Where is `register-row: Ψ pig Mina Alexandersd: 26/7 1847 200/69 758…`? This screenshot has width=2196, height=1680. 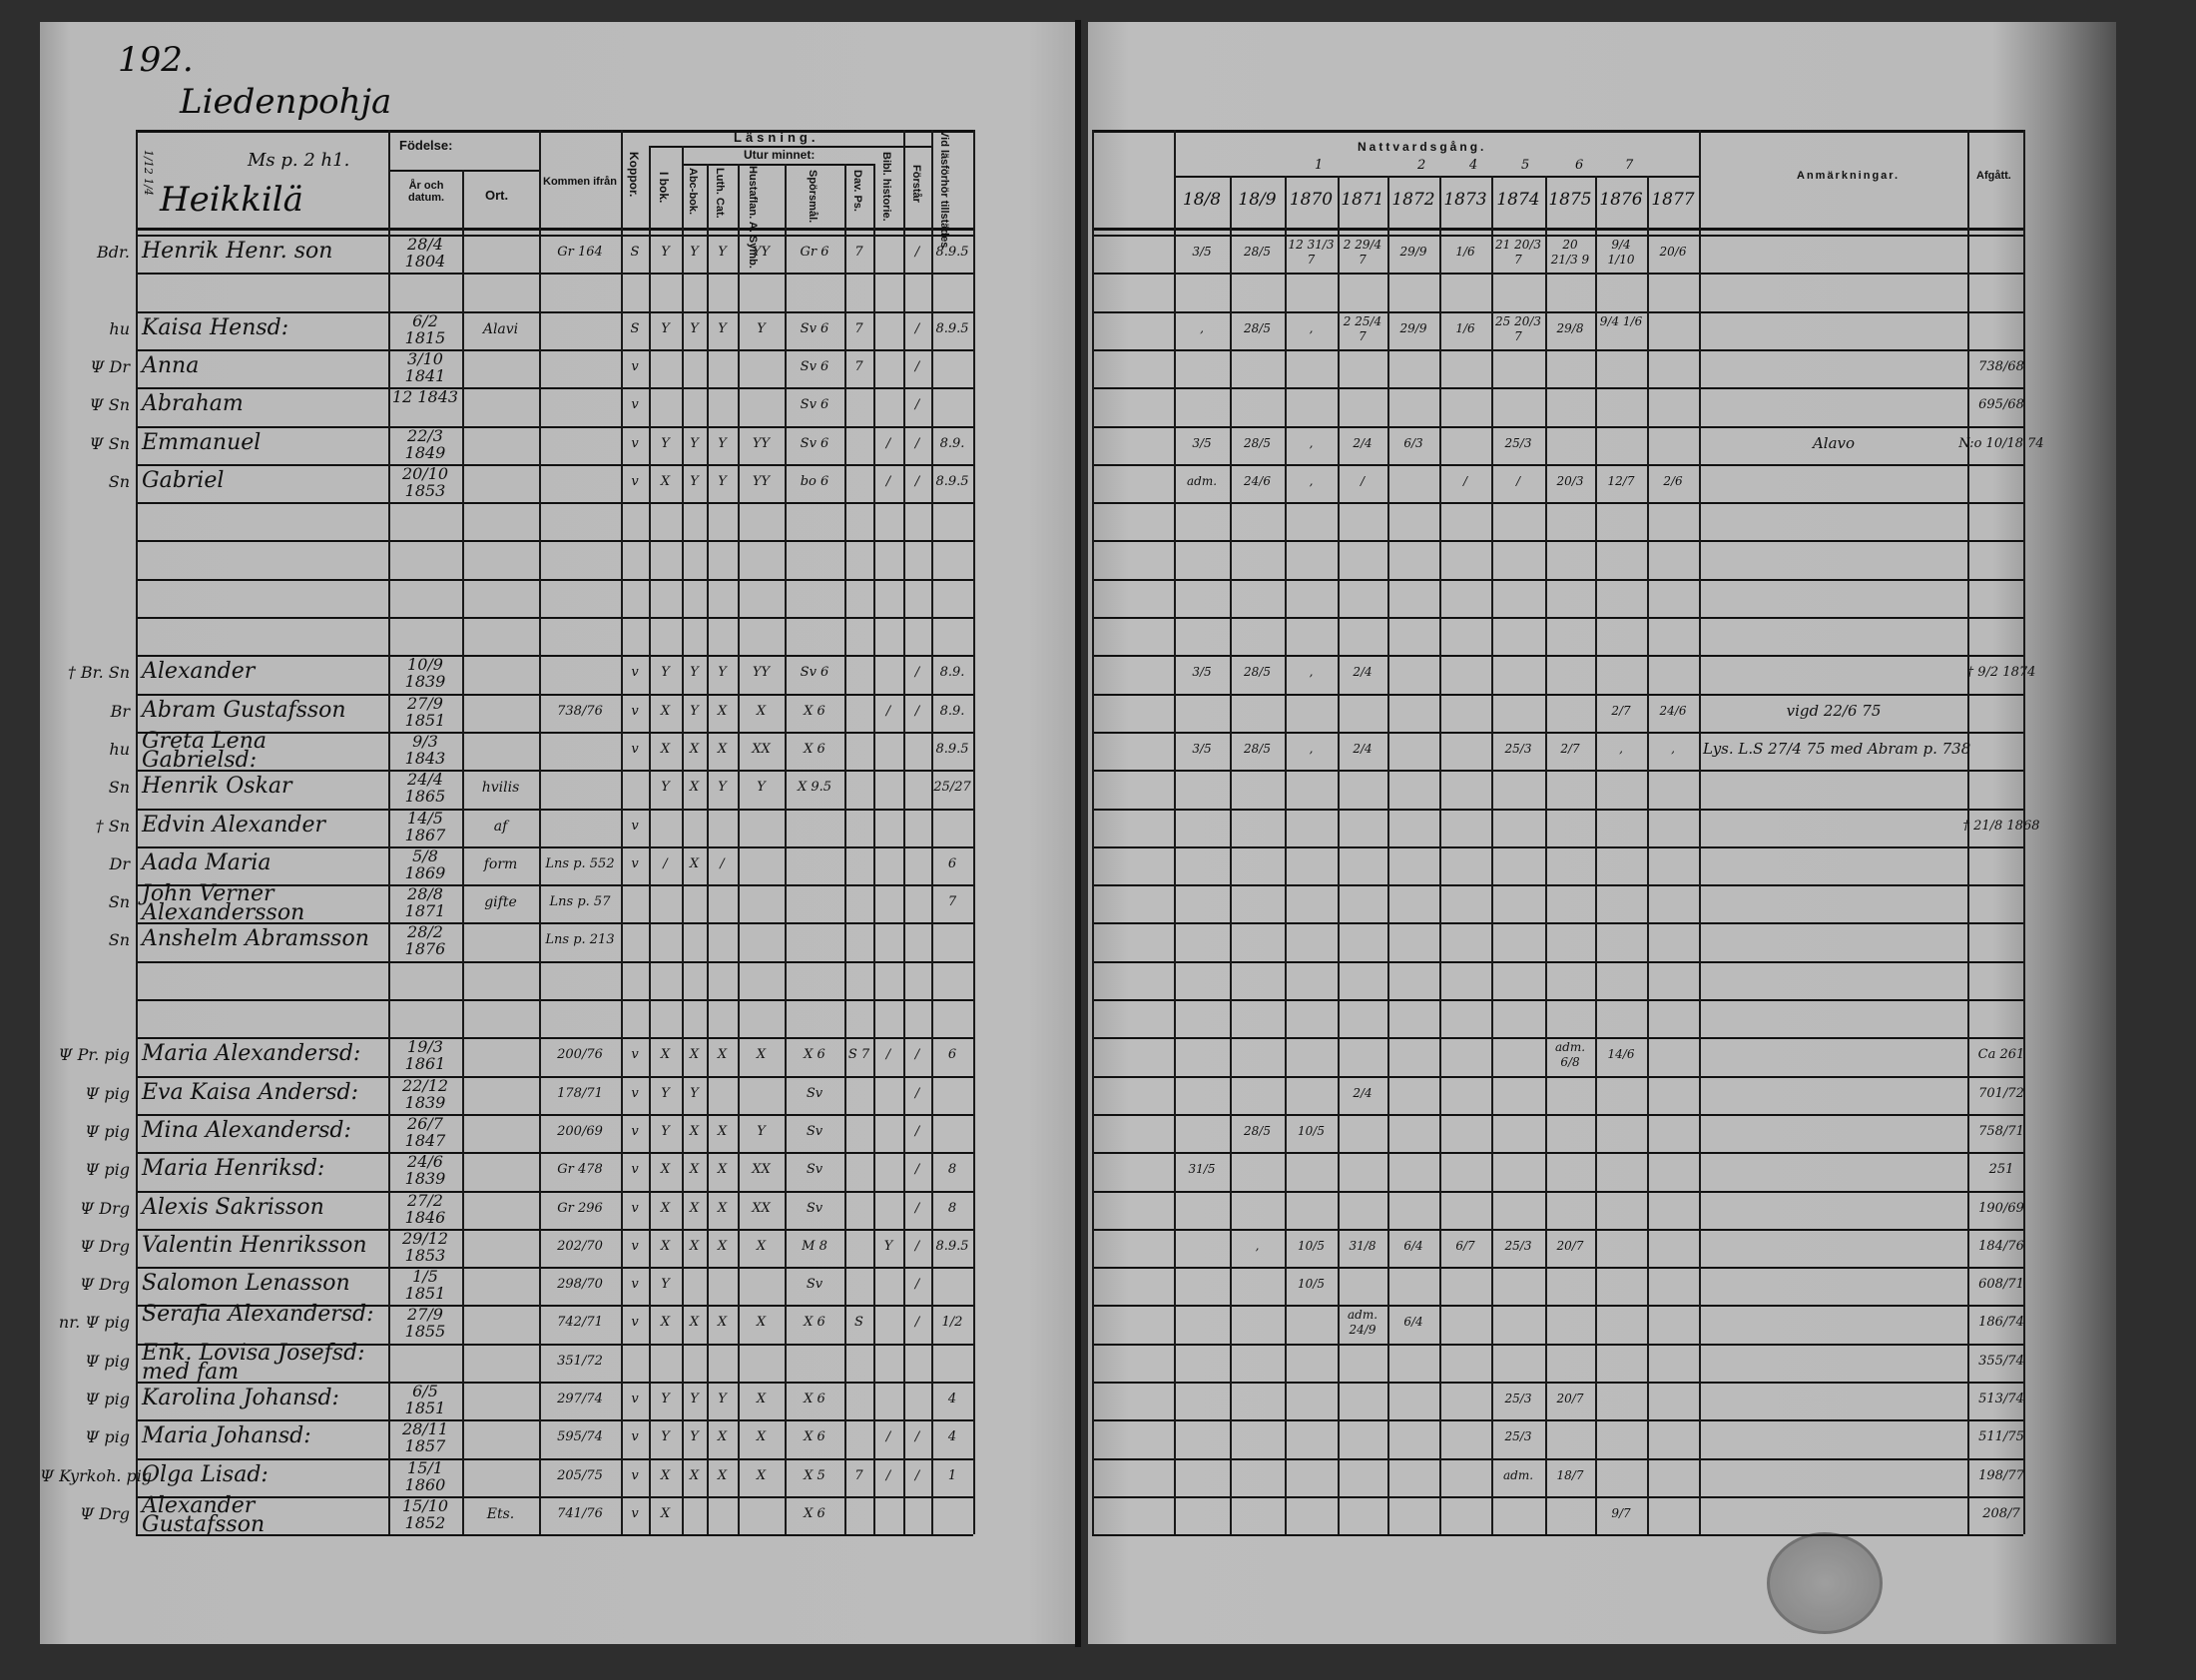
register-row: Ψ pig Mina Alexandersd: 26/7 1847 200/69 758… is located at coordinates (1098, 1133).